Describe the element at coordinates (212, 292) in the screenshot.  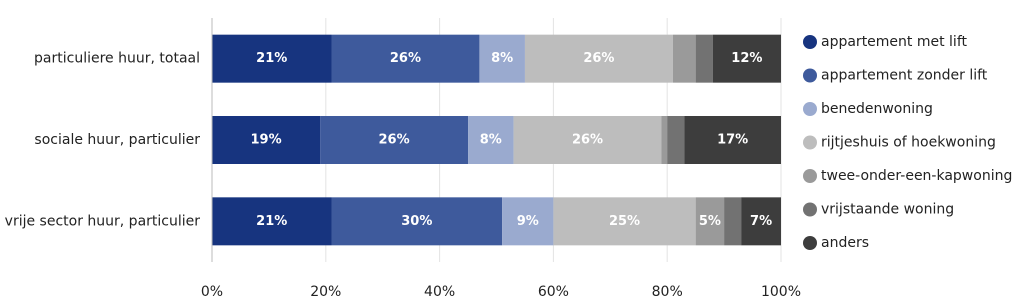
I see `x-tick-label: 0%` at that location.